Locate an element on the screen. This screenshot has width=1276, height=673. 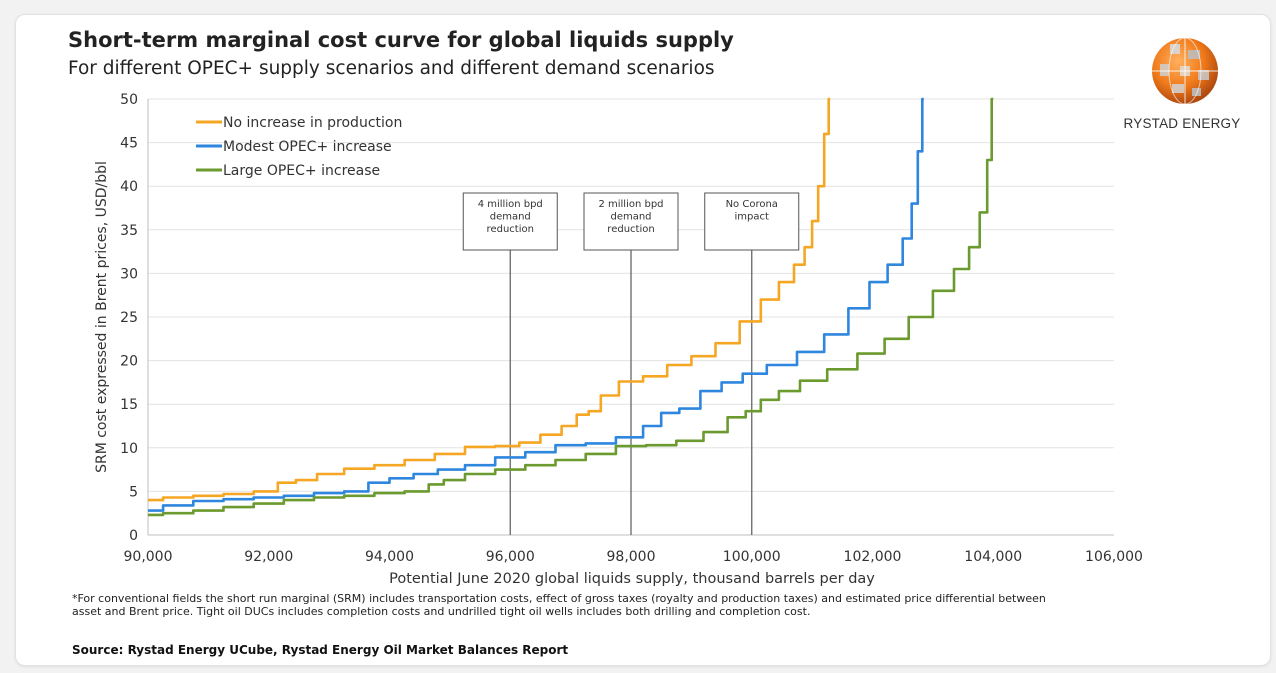
y-tick-label: 25 is located at coordinates (129, 318).